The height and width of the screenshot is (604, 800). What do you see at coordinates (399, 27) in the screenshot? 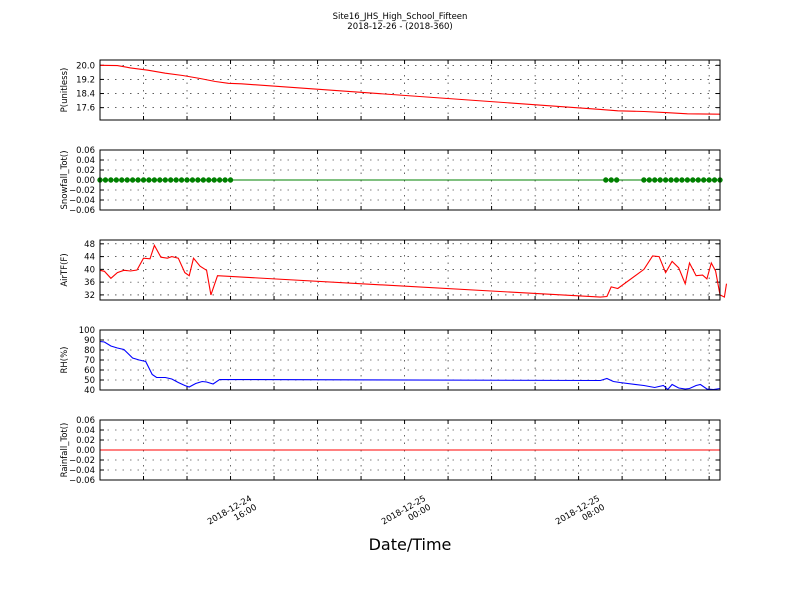
I see `chart-subtitle: 2018-12-26 - (2018-360)` at bounding box center [399, 27].